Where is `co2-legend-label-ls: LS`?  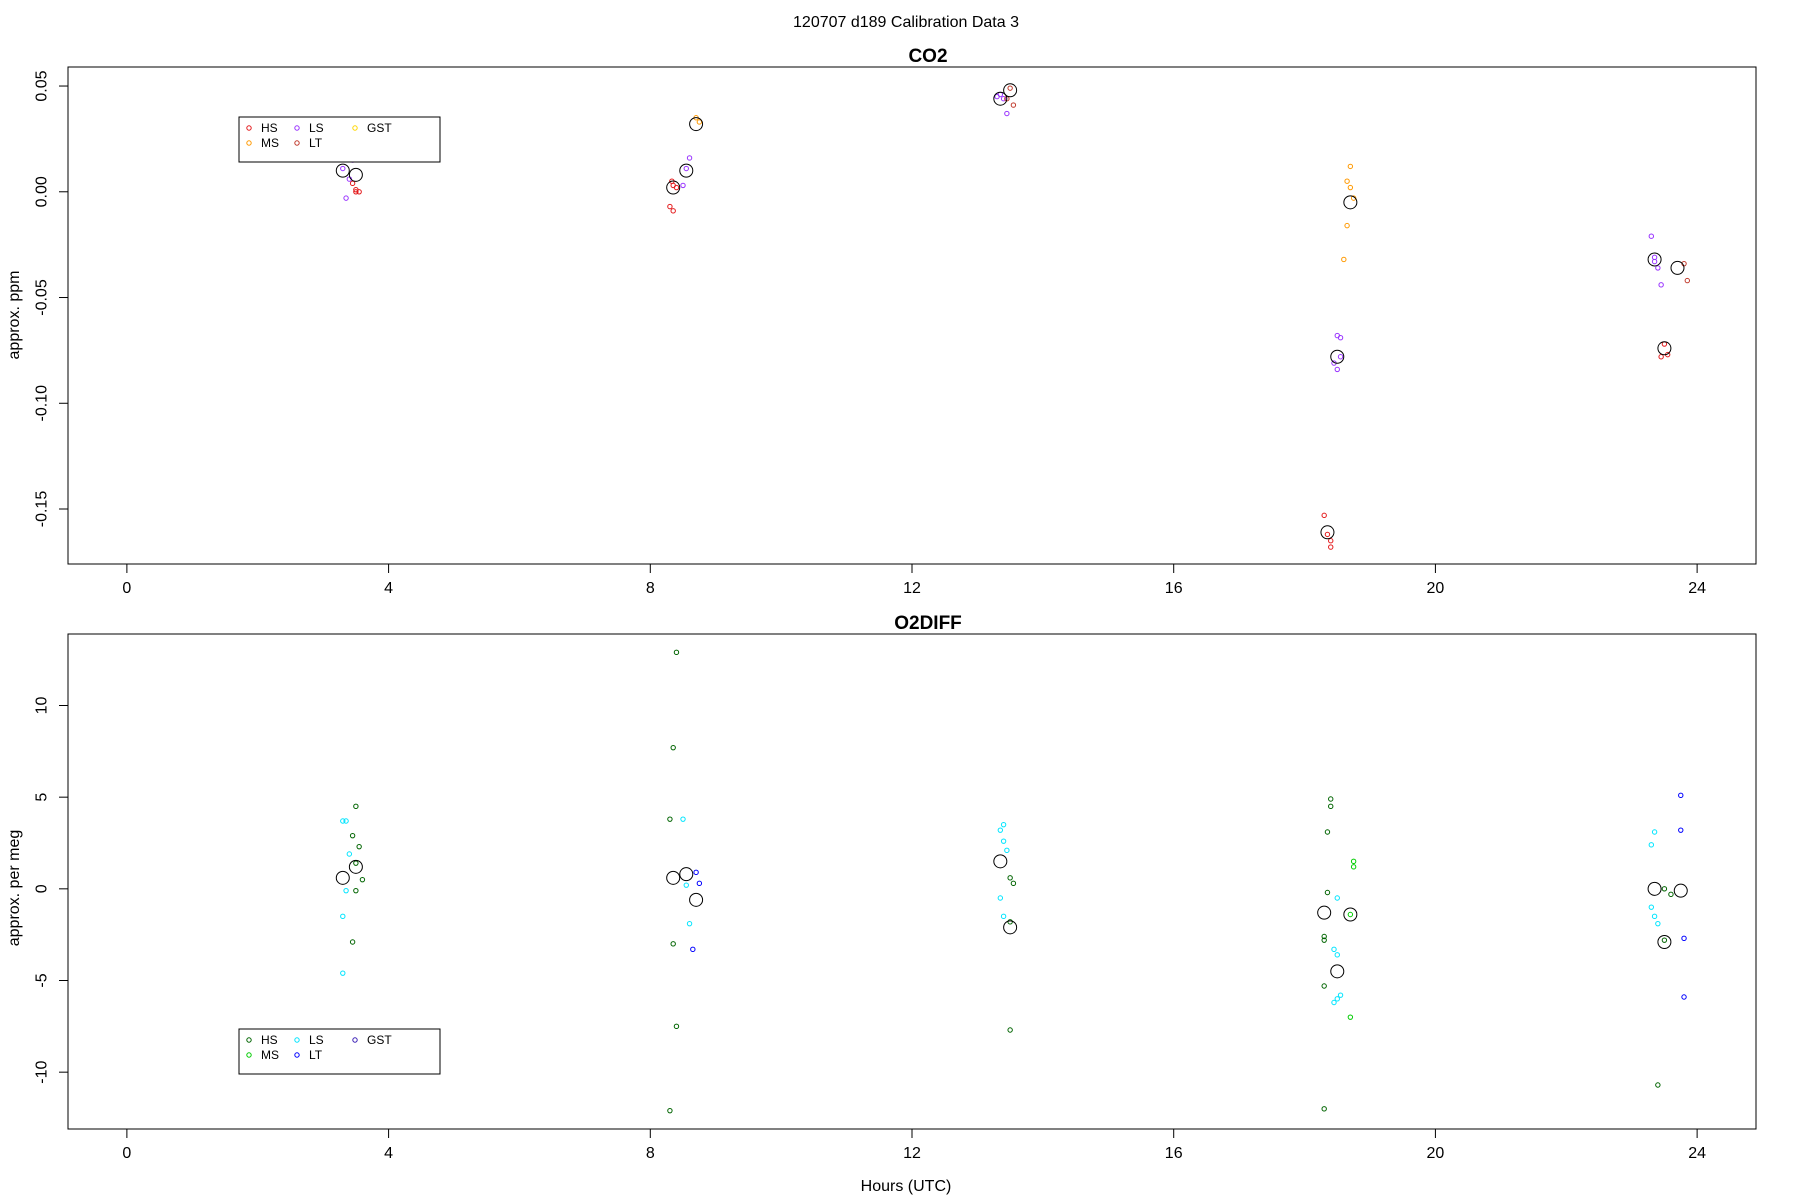
co2-legend-label-ls: LS is located at coordinates (316, 128).